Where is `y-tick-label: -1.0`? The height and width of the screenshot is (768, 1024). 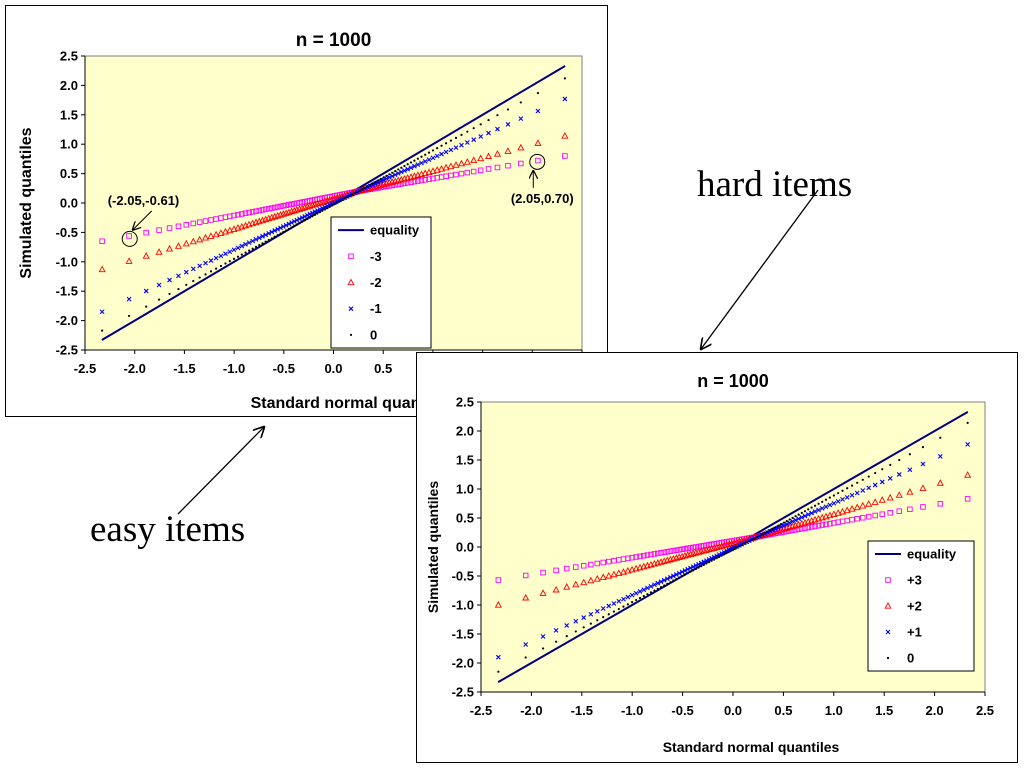
y-tick-label: -1.0 is located at coordinates (67, 261).